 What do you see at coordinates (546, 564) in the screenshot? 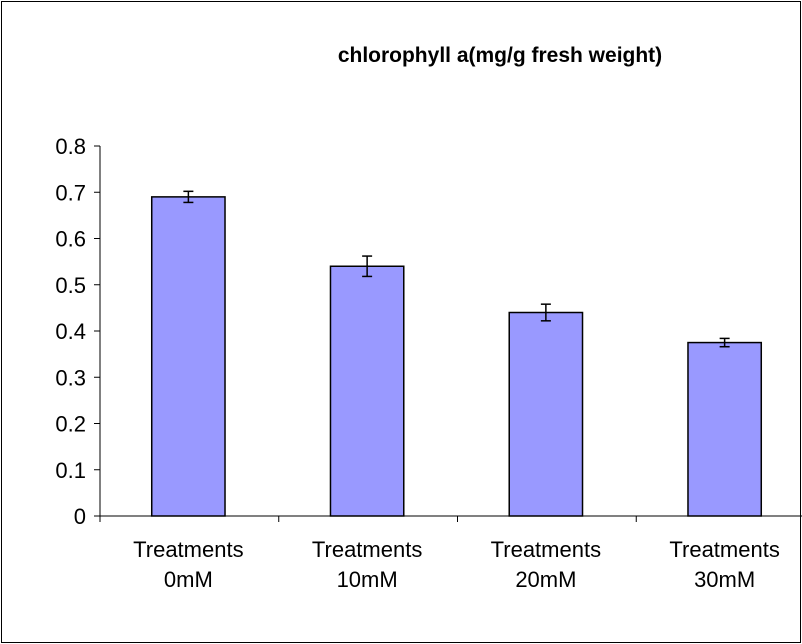
I see `x-tick-label: Treatments 20mM` at bounding box center [546, 564].